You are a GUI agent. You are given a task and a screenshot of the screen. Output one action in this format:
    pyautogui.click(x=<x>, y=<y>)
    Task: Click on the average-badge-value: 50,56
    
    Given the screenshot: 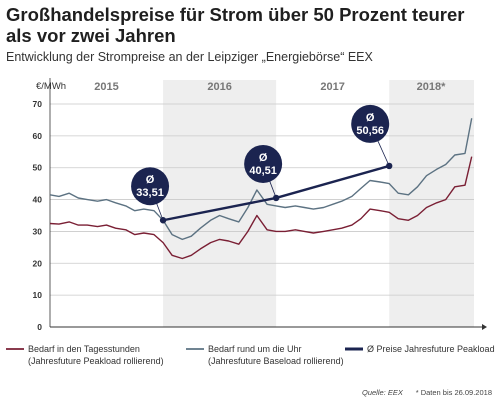 What is the action you would take?
    pyautogui.click(x=370, y=131)
    